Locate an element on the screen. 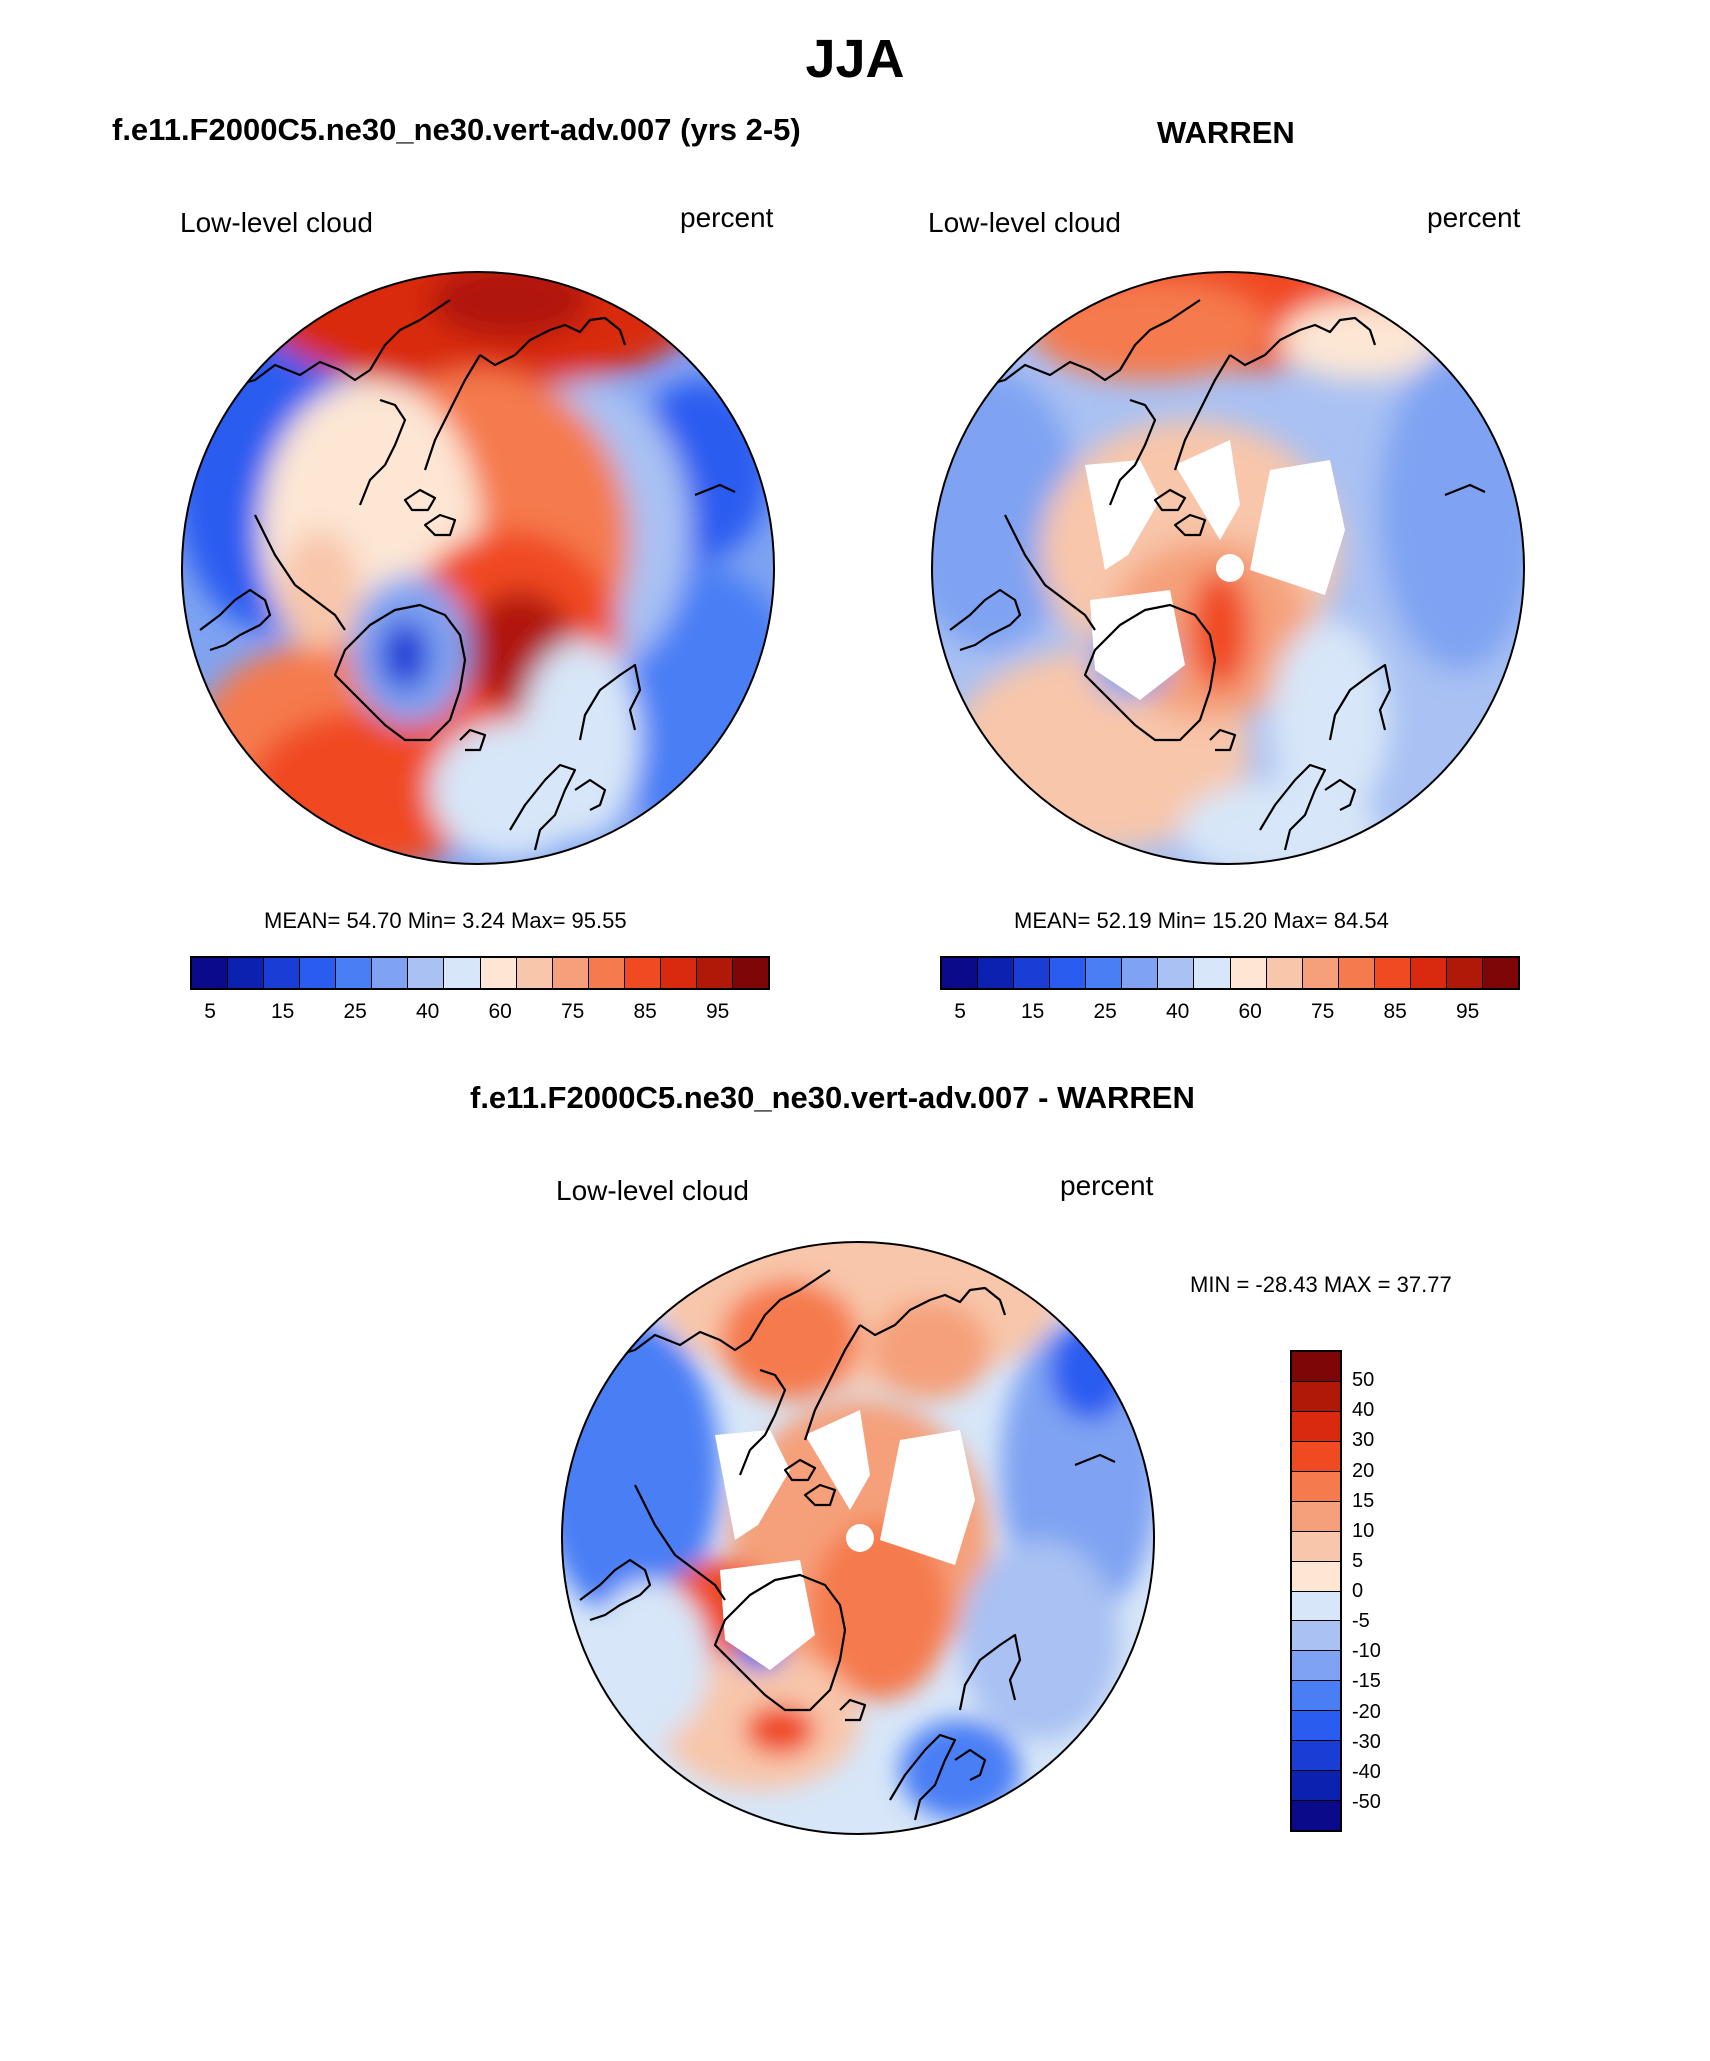 This screenshot has width=1710, height=2061. colorbar-tick-label: -40 is located at coordinates (1366, 1771).